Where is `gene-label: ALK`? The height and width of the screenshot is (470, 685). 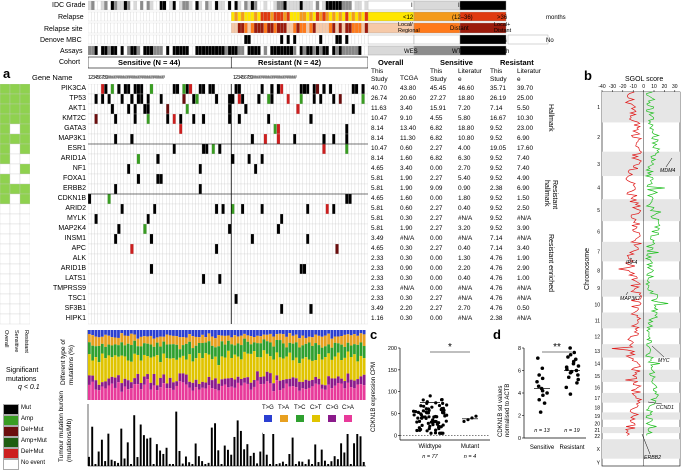 gene-label: ALK is located at coordinates (79, 258).